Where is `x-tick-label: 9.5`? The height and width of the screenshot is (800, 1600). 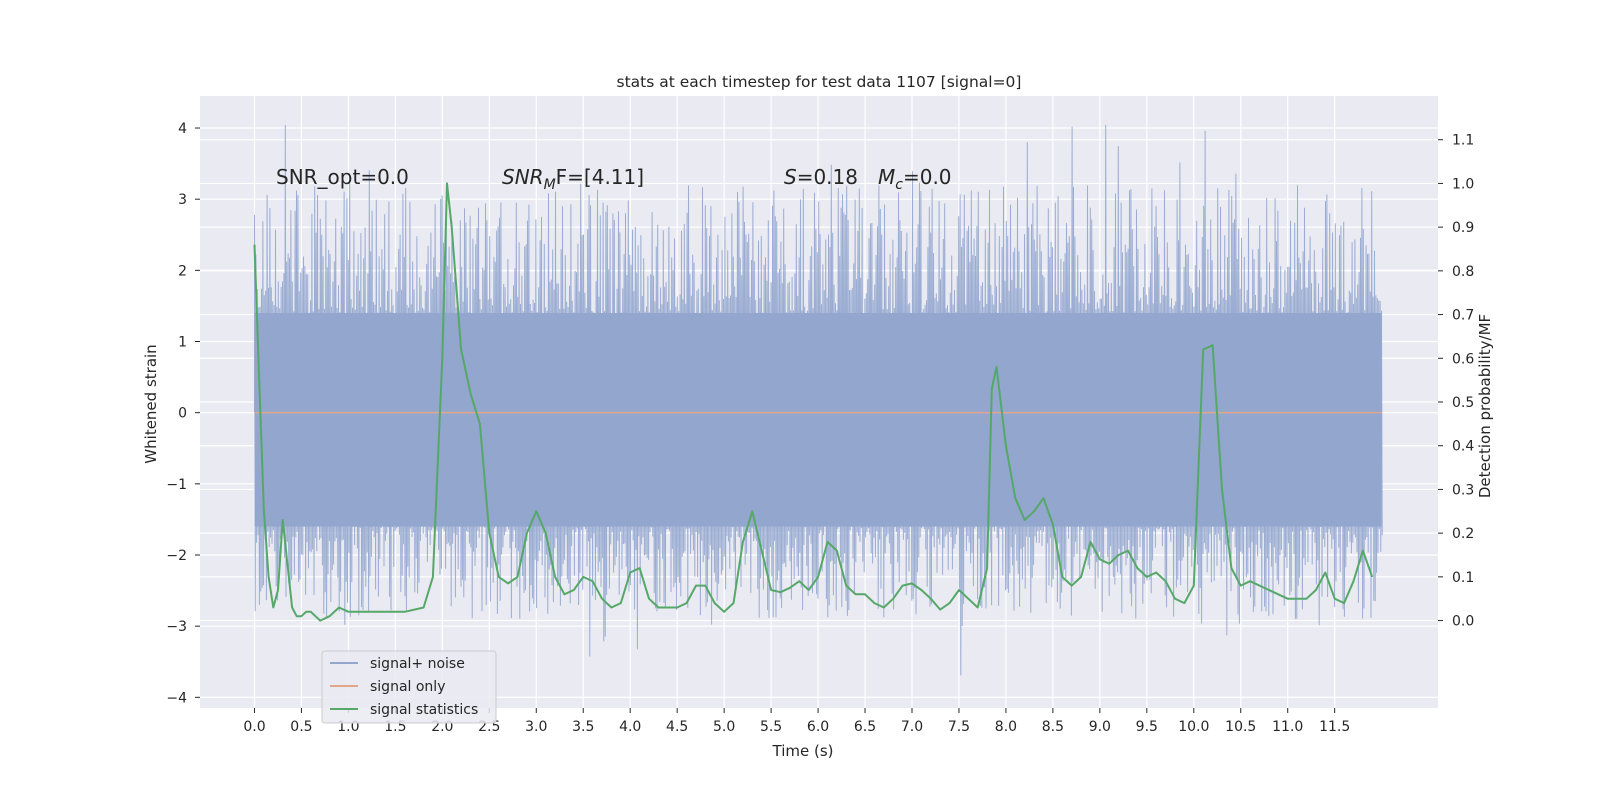 x-tick-label: 9.5 is located at coordinates (1147, 727).